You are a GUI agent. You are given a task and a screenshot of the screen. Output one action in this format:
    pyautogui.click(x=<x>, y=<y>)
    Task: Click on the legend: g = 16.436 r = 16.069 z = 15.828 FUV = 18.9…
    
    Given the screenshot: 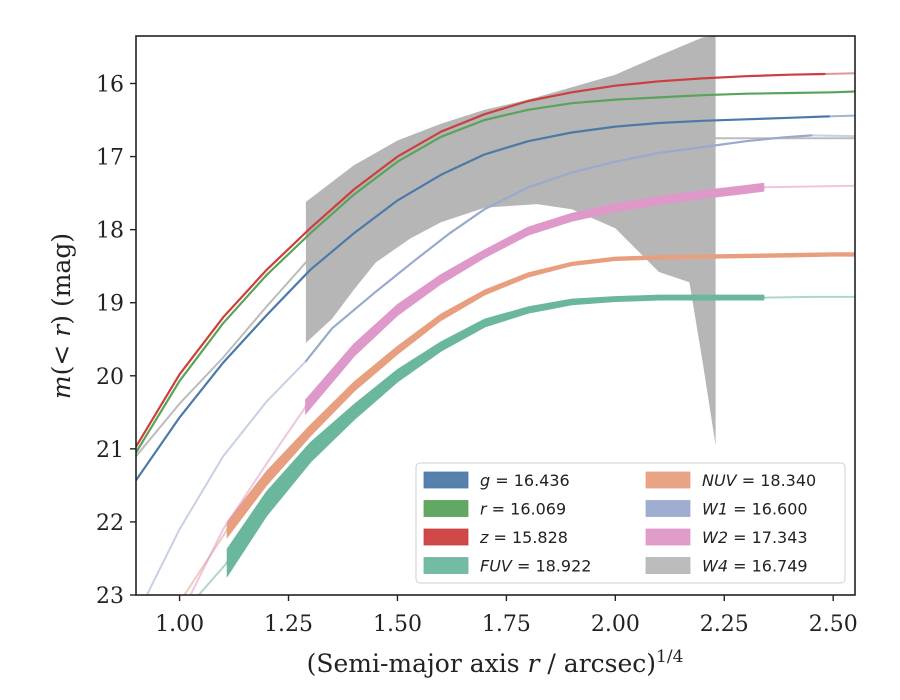 What is the action you would take?
    pyautogui.click(x=630, y=523)
    